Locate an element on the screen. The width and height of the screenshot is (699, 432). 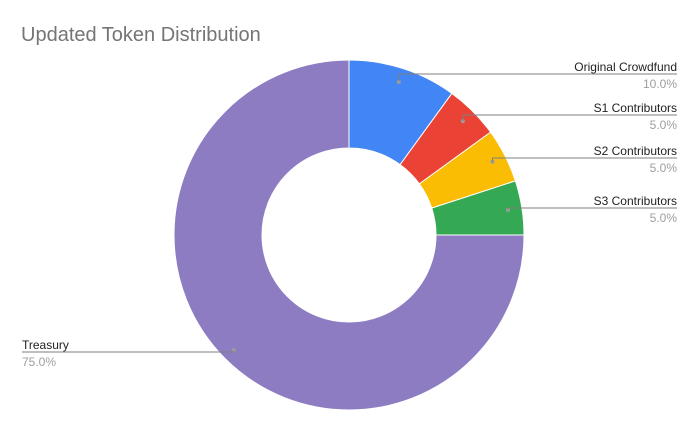
label-s1-contributors: S1 Contributors is located at coordinates (635, 108).